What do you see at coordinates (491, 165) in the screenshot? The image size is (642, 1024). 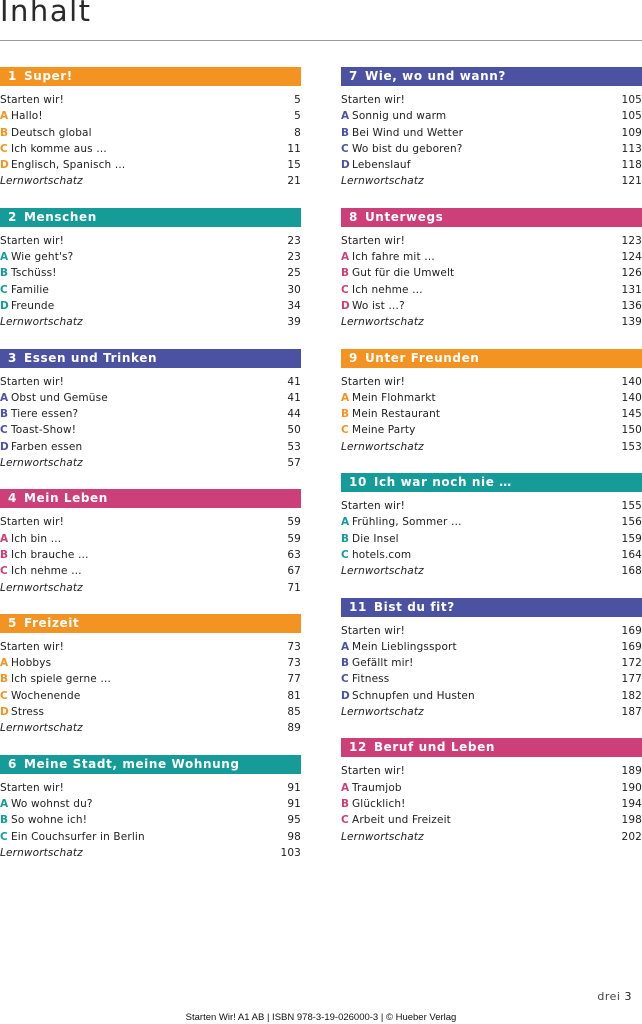 I see `toc-entry: D Lebenslauf 118` at bounding box center [491, 165].